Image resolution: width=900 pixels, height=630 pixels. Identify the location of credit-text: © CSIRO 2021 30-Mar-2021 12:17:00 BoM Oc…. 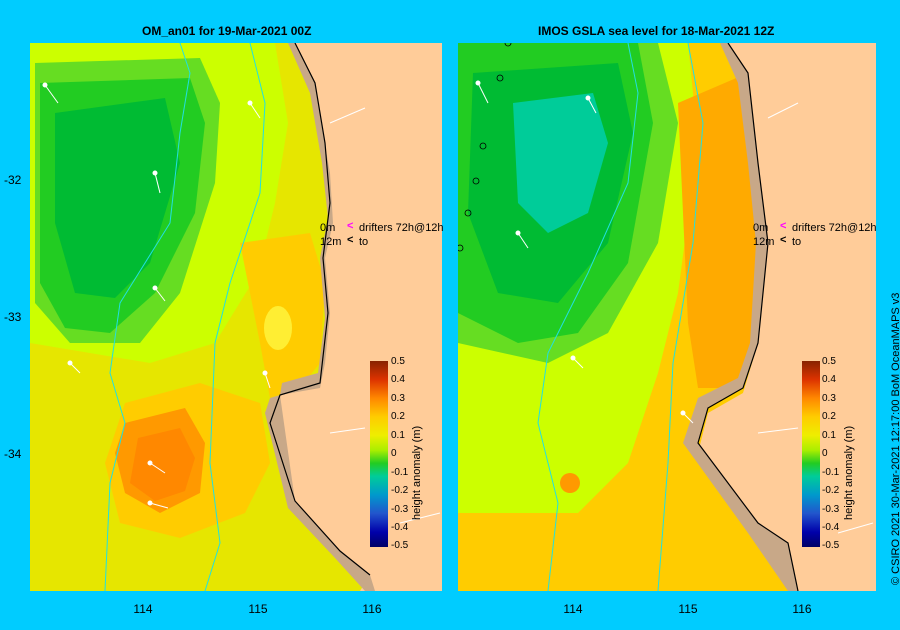
(895, 438).